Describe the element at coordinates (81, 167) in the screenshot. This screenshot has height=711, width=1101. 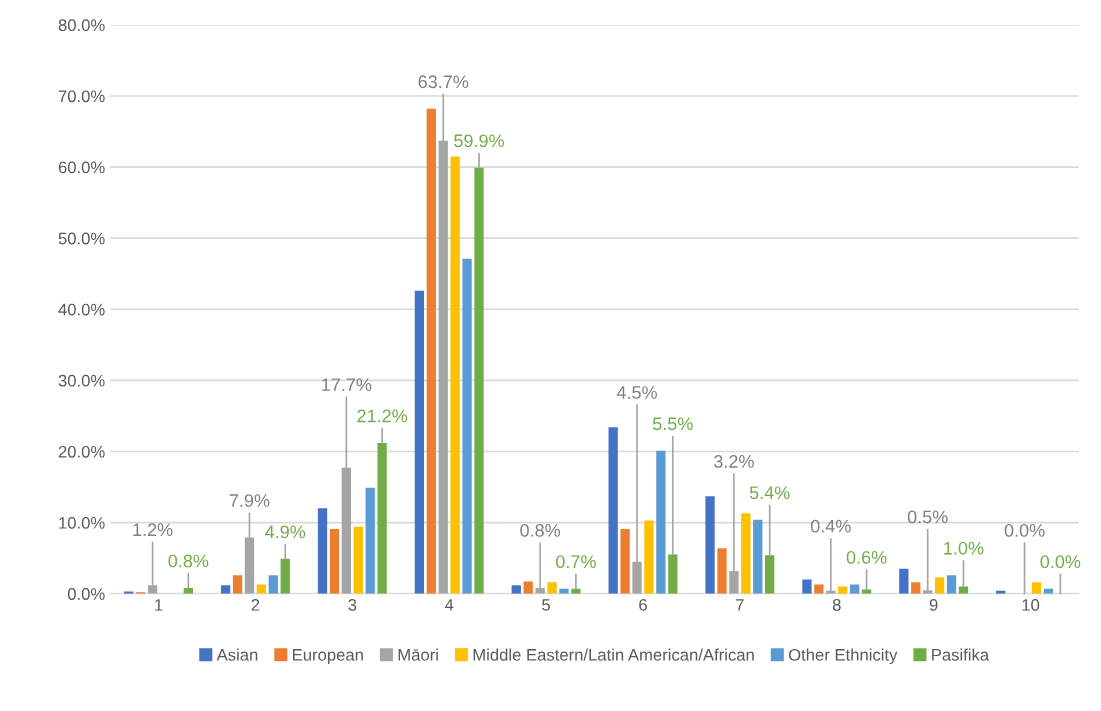
I see `y-tick-label: 60.0%` at that location.